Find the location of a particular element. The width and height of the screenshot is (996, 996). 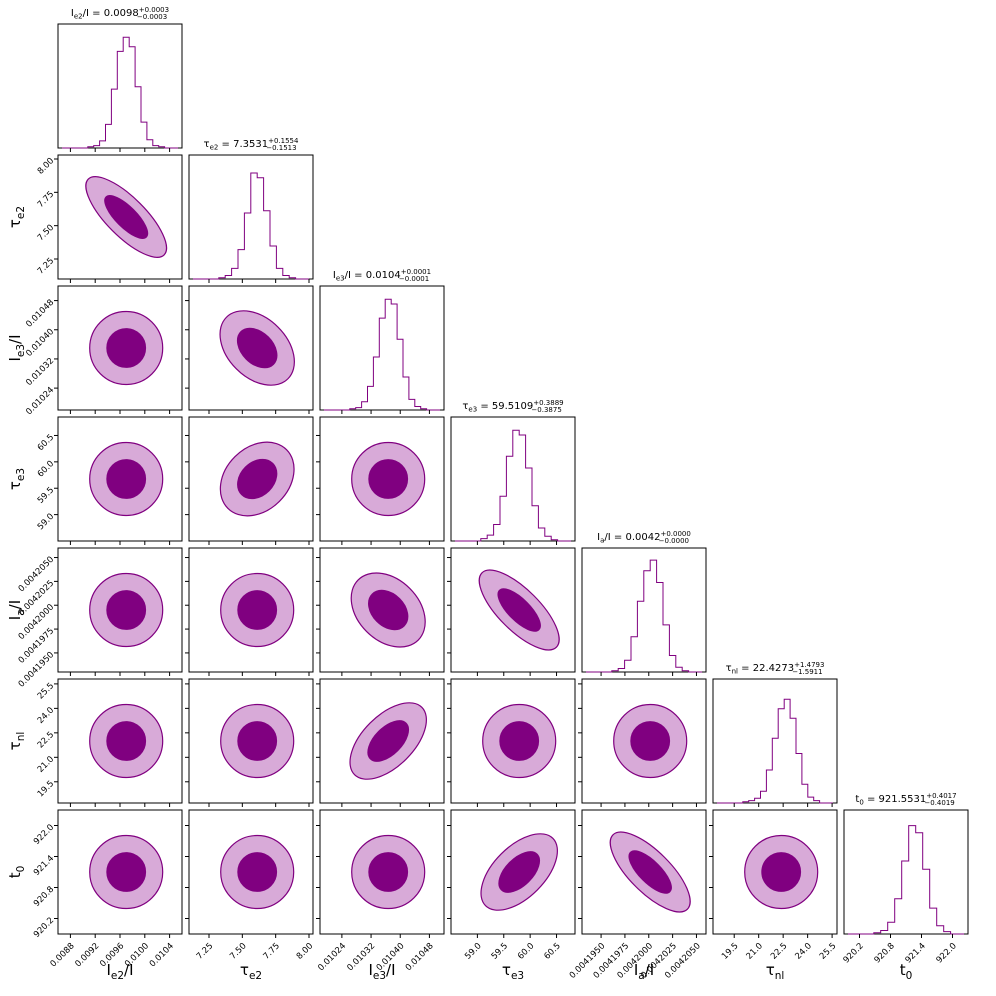

hist-frame-ie3 is located at coordinates (382, 348).